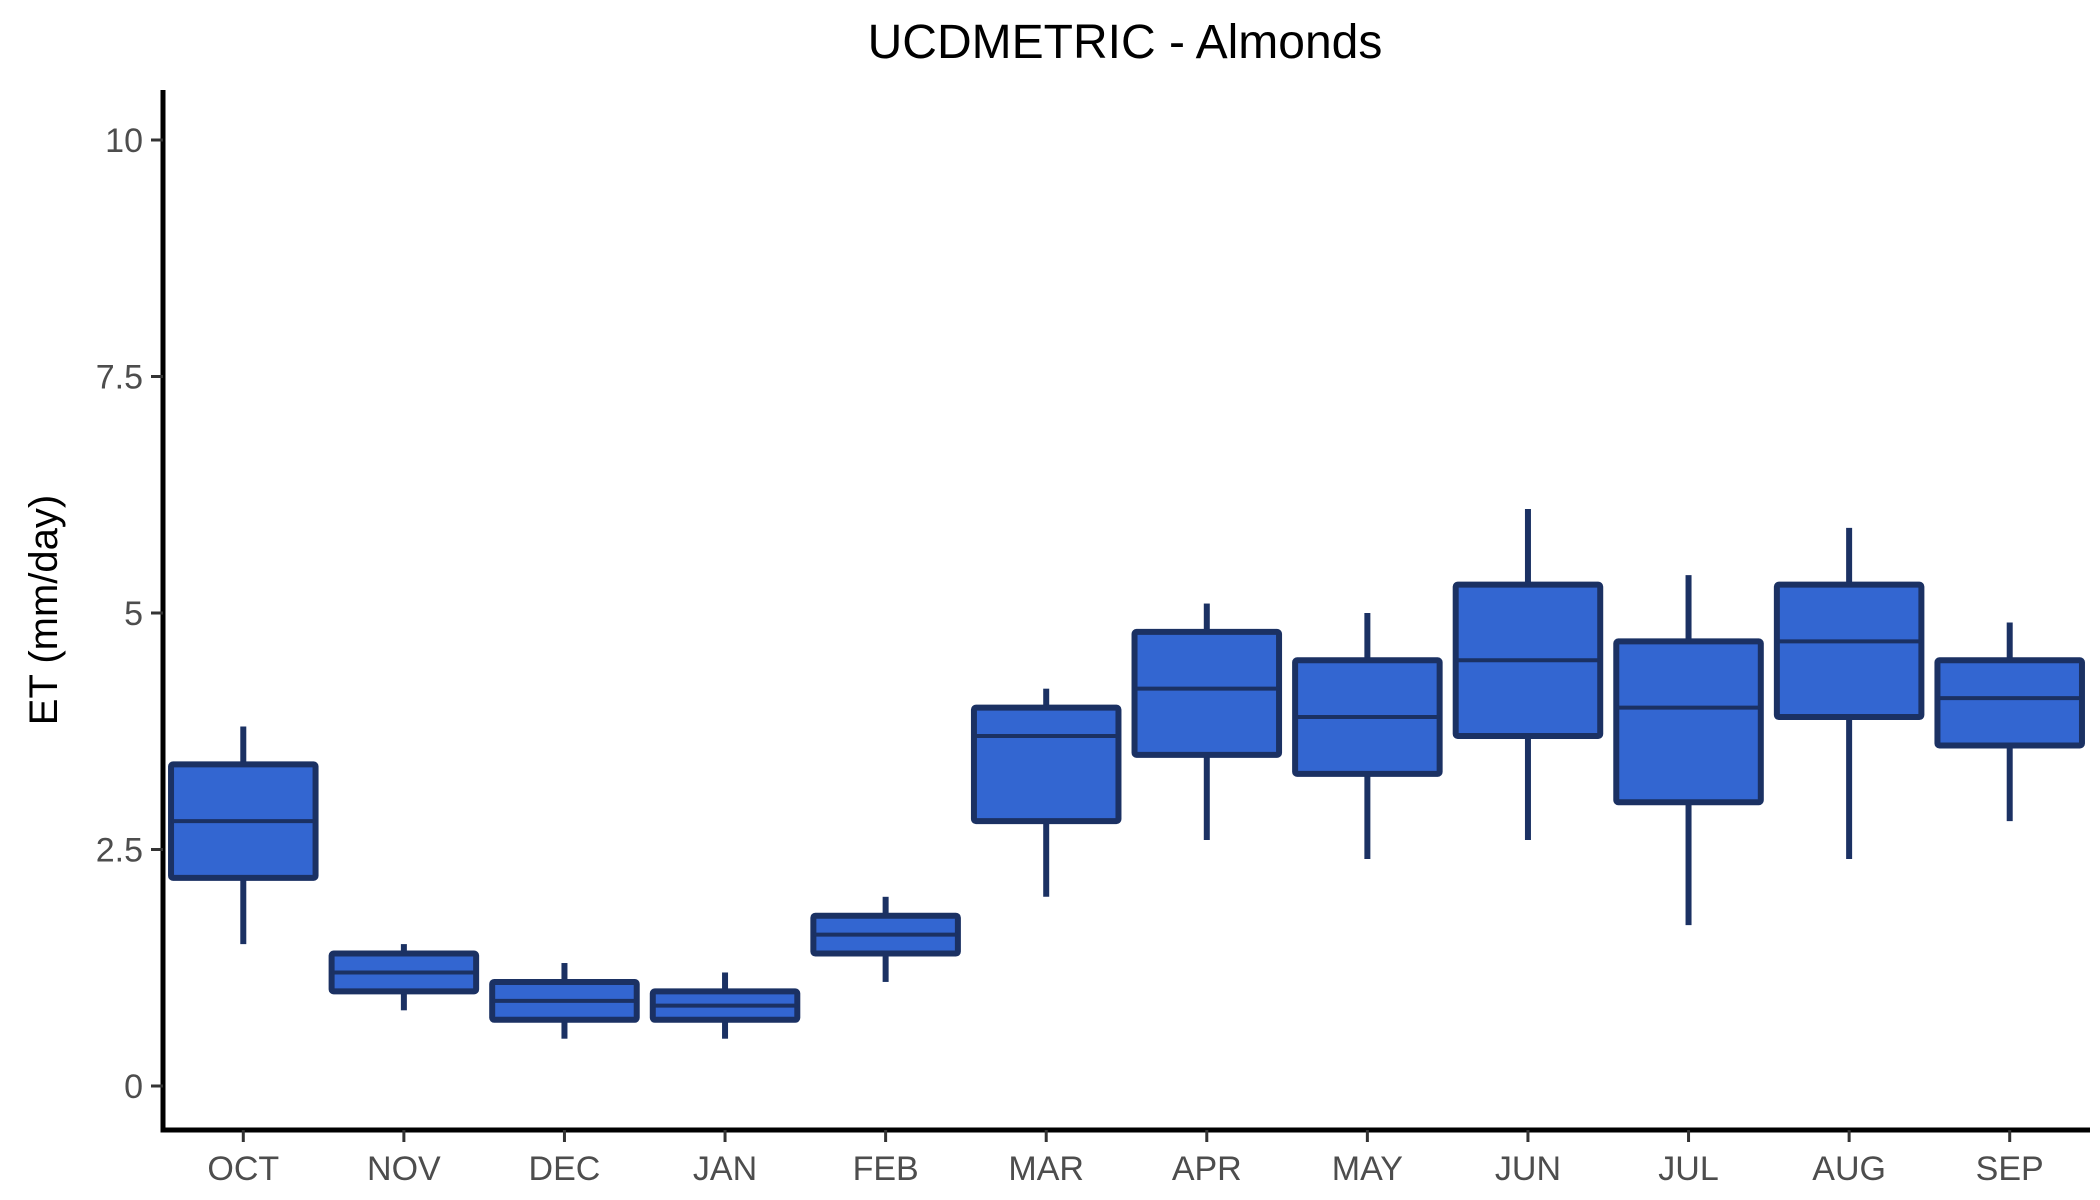 The image size is (2100, 1200). I want to click on x-tick-label: APR, so click(1207, 1169).